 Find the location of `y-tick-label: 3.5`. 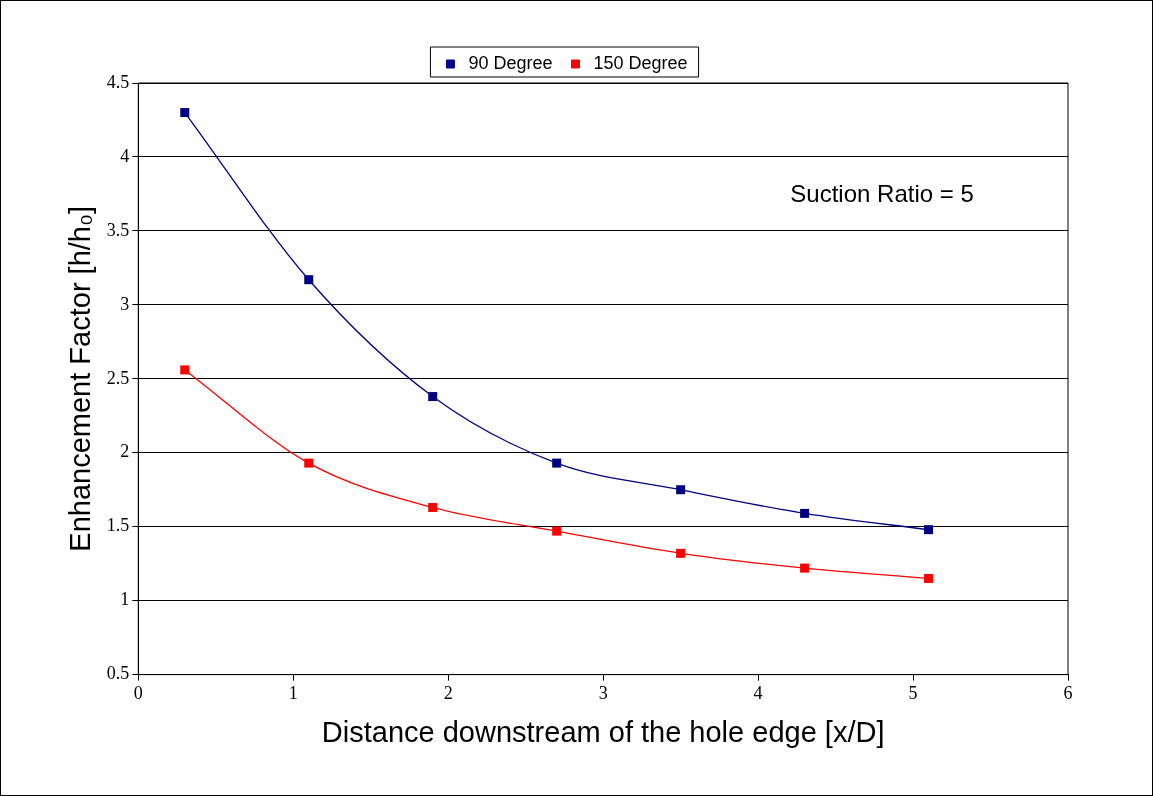

y-tick-label: 3.5 is located at coordinates (118, 229).